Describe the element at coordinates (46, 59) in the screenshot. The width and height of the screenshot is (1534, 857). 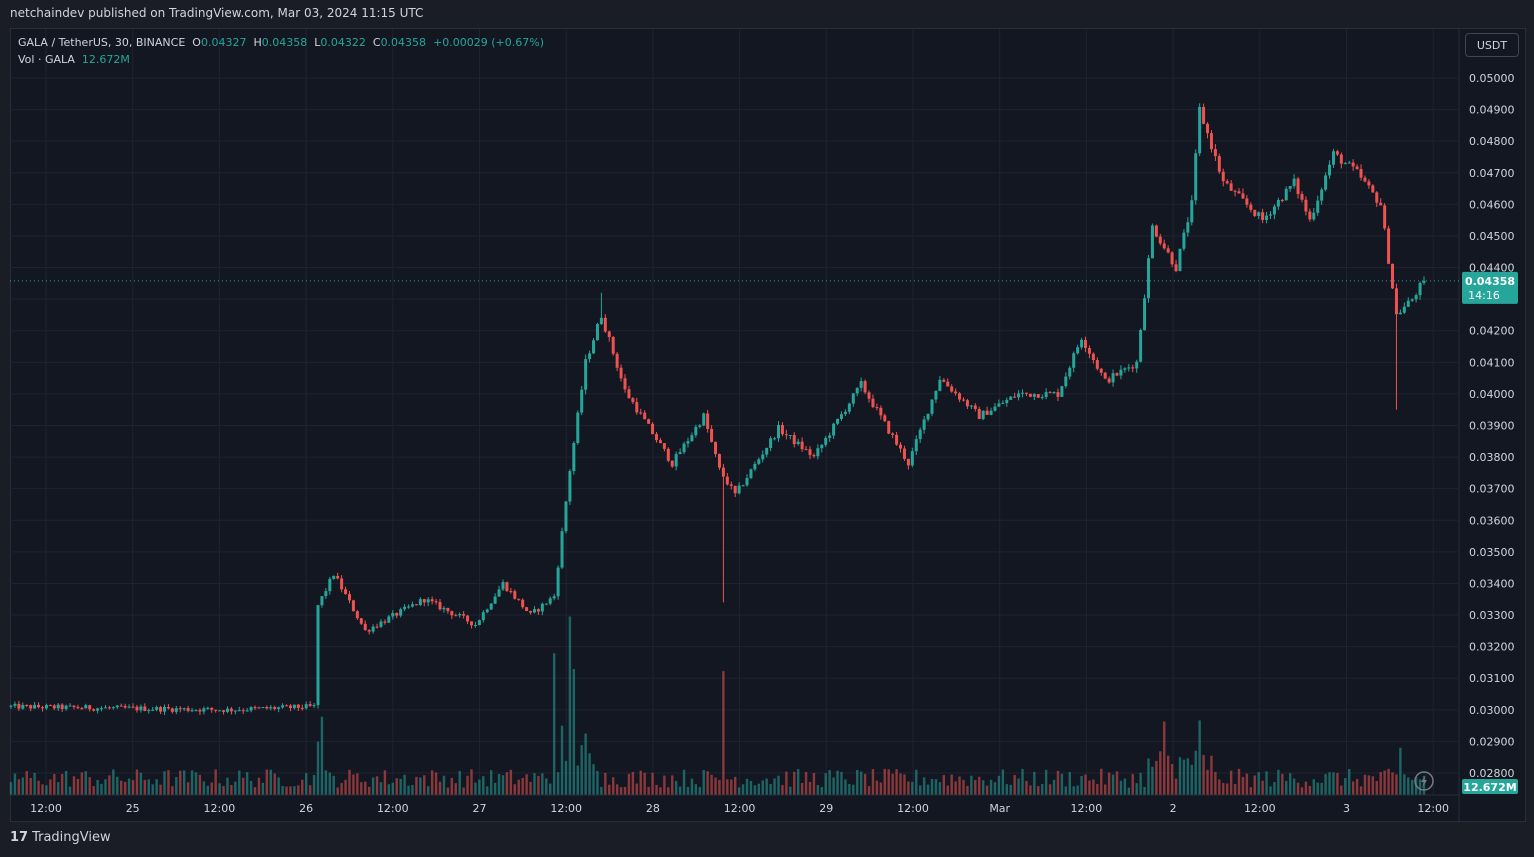
I see `volume-label: Vol · GALA` at that location.